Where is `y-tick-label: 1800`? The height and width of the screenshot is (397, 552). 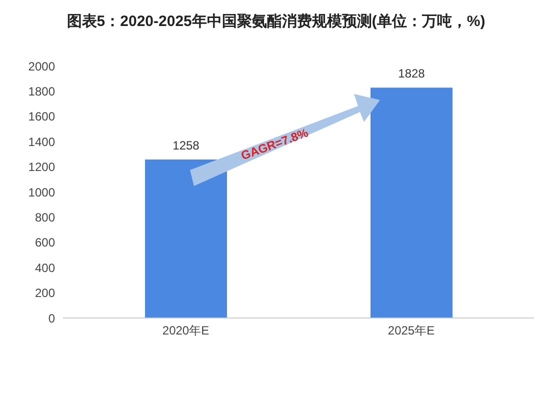
y-tick-label: 1800 is located at coordinates (42, 91).